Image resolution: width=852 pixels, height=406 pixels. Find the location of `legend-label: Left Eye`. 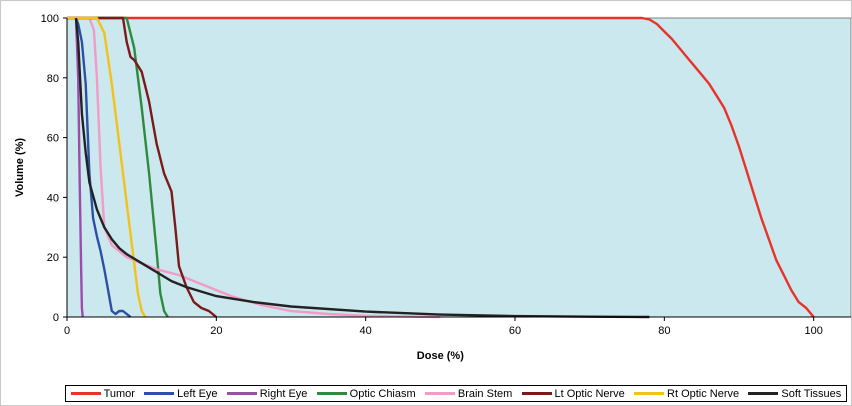

legend-label: Left Eye is located at coordinates (197, 393).